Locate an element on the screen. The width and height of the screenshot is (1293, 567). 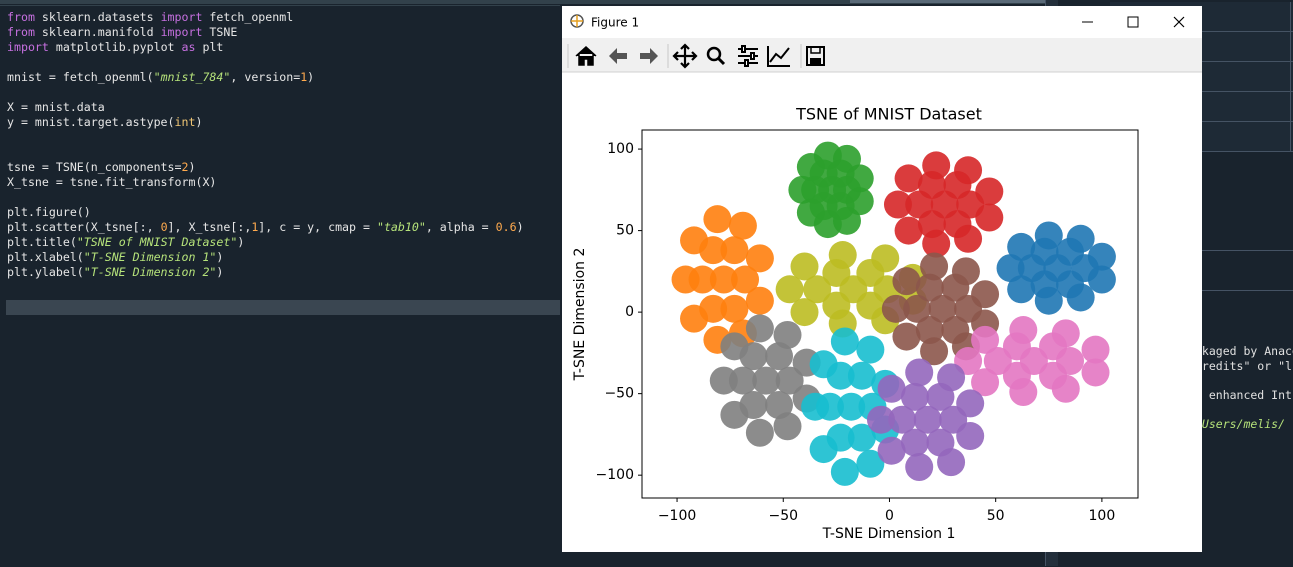
maximize-button is located at coordinates (1133, 22).